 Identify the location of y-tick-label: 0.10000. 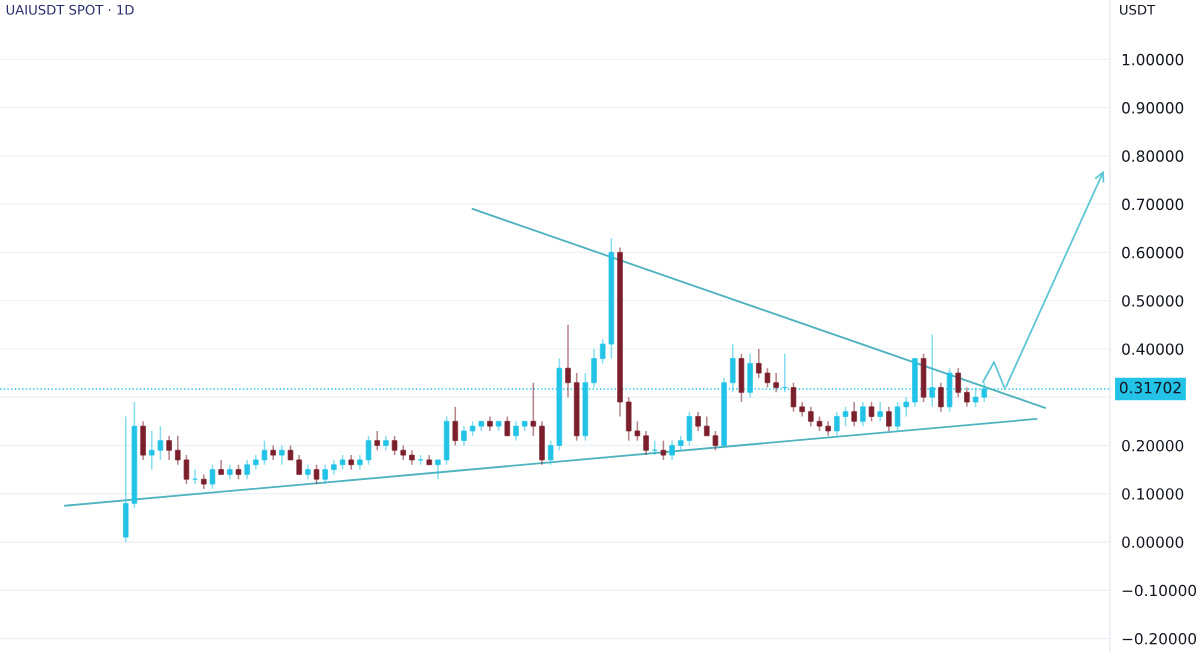
(1153, 494).